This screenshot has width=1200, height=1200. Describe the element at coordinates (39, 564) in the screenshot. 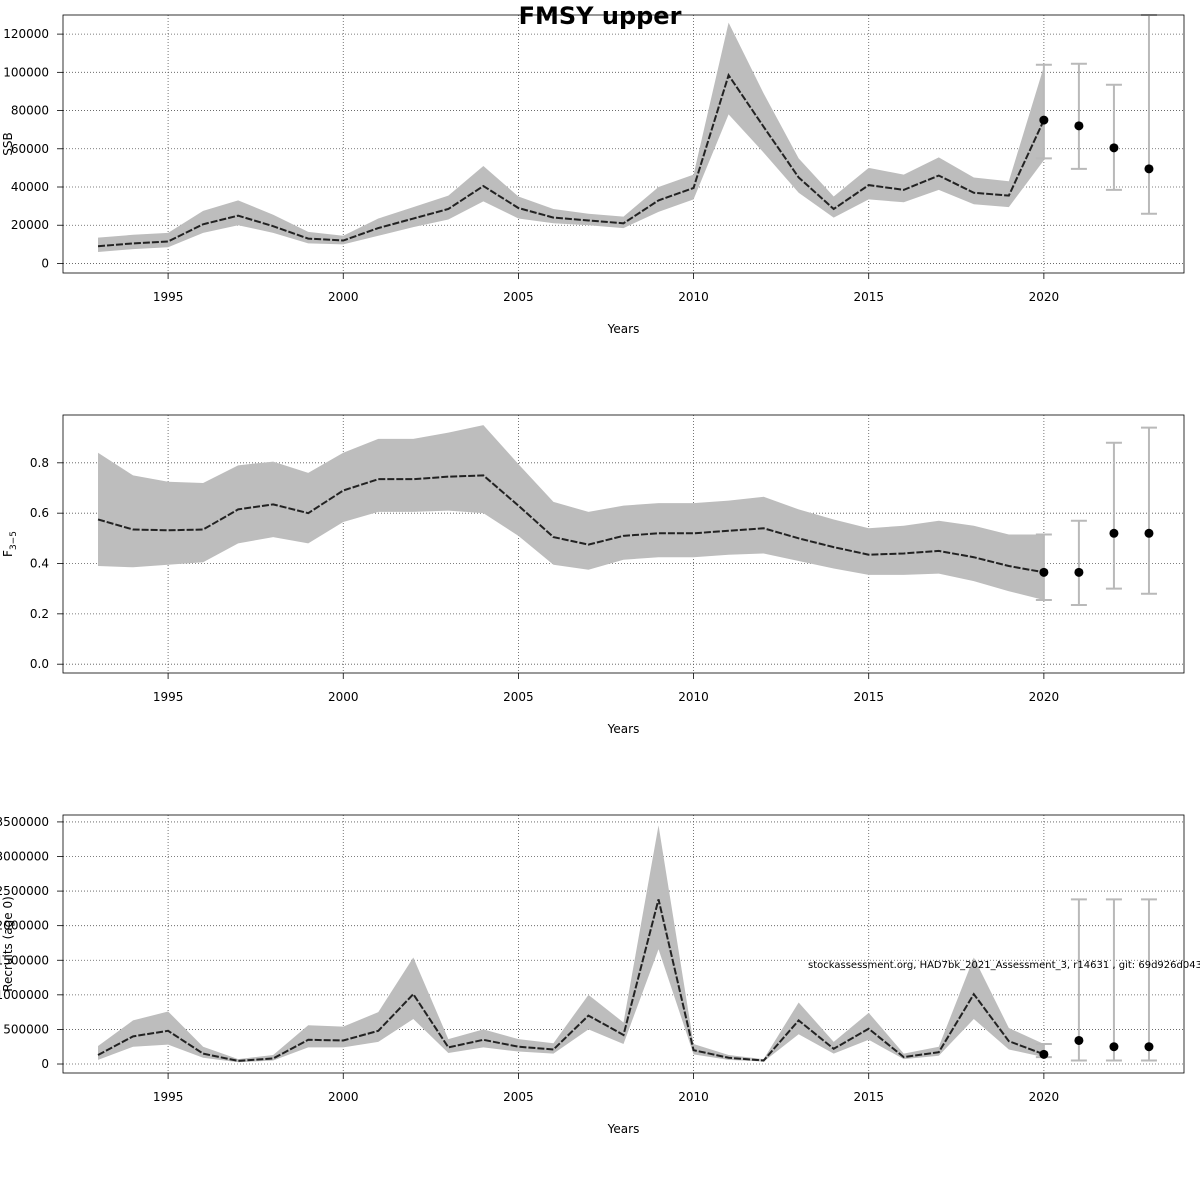

I see `y-tick-label: 0.4` at that location.